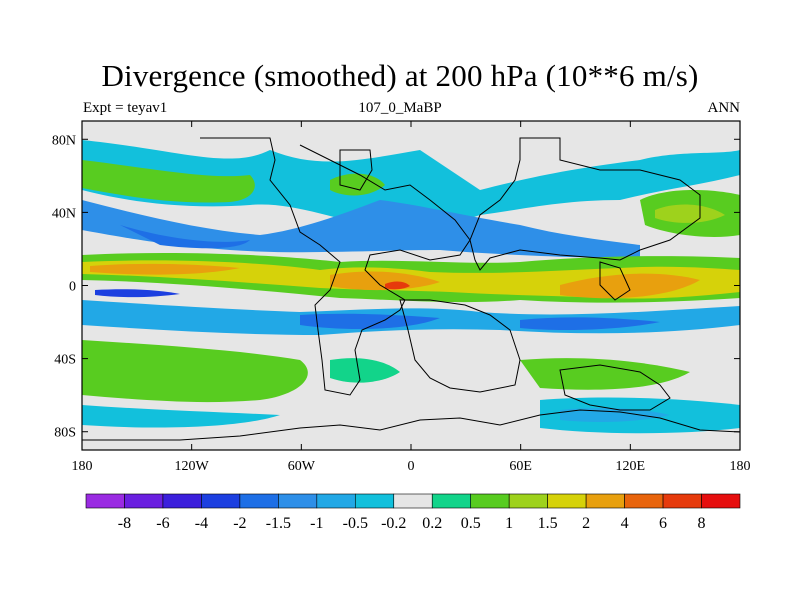 Image resolution: width=800 pixels, height=600 pixels. Describe the element at coordinates (460, 346) in the screenshot. I see `coast-africa` at that location.